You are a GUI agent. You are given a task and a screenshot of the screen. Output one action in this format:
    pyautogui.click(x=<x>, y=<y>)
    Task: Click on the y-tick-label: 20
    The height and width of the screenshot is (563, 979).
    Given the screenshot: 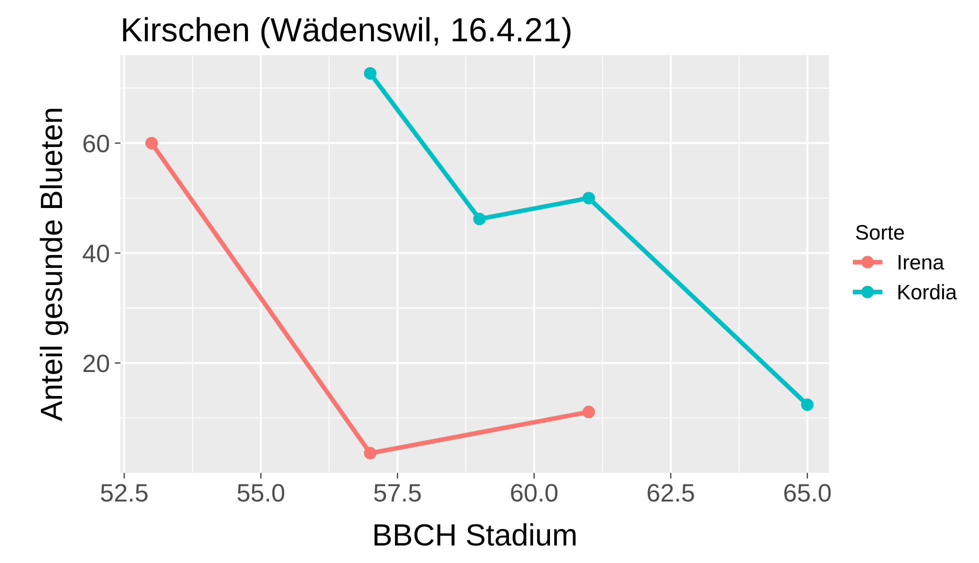 What is the action you would take?
    pyautogui.click(x=96, y=363)
    